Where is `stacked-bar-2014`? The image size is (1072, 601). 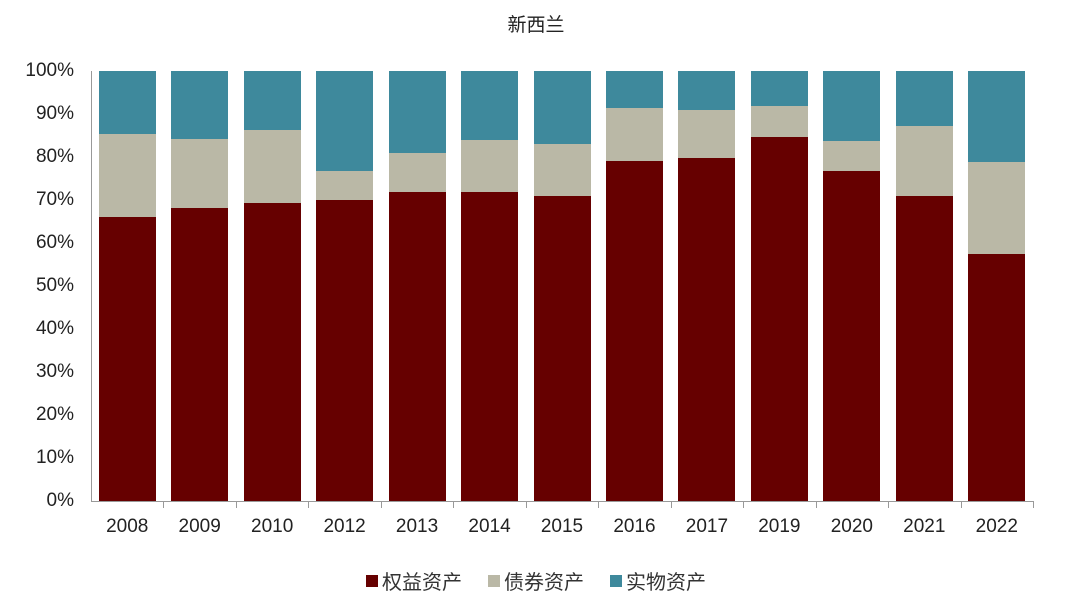 stacked-bar-2014 is located at coordinates (490, 286).